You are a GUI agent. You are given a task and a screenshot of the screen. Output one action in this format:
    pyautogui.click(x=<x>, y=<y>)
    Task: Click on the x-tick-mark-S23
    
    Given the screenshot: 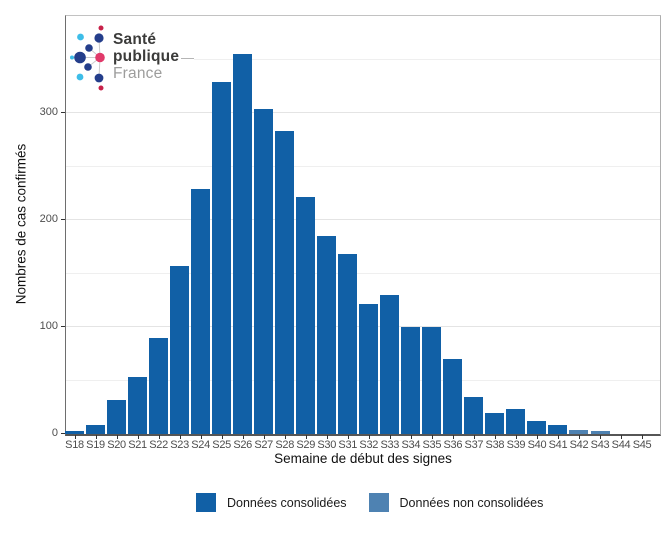 What is the action you would take?
    pyautogui.click(x=180, y=437)
    